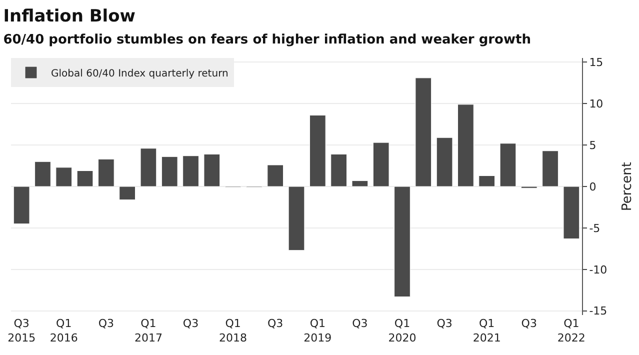 Image resolution: width=639 pixels, height=355 pixels. Describe the element at coordinates (139, 74) in the screenshot. I see `legend-label: Global 60/40 Index quarterly return` at that location.